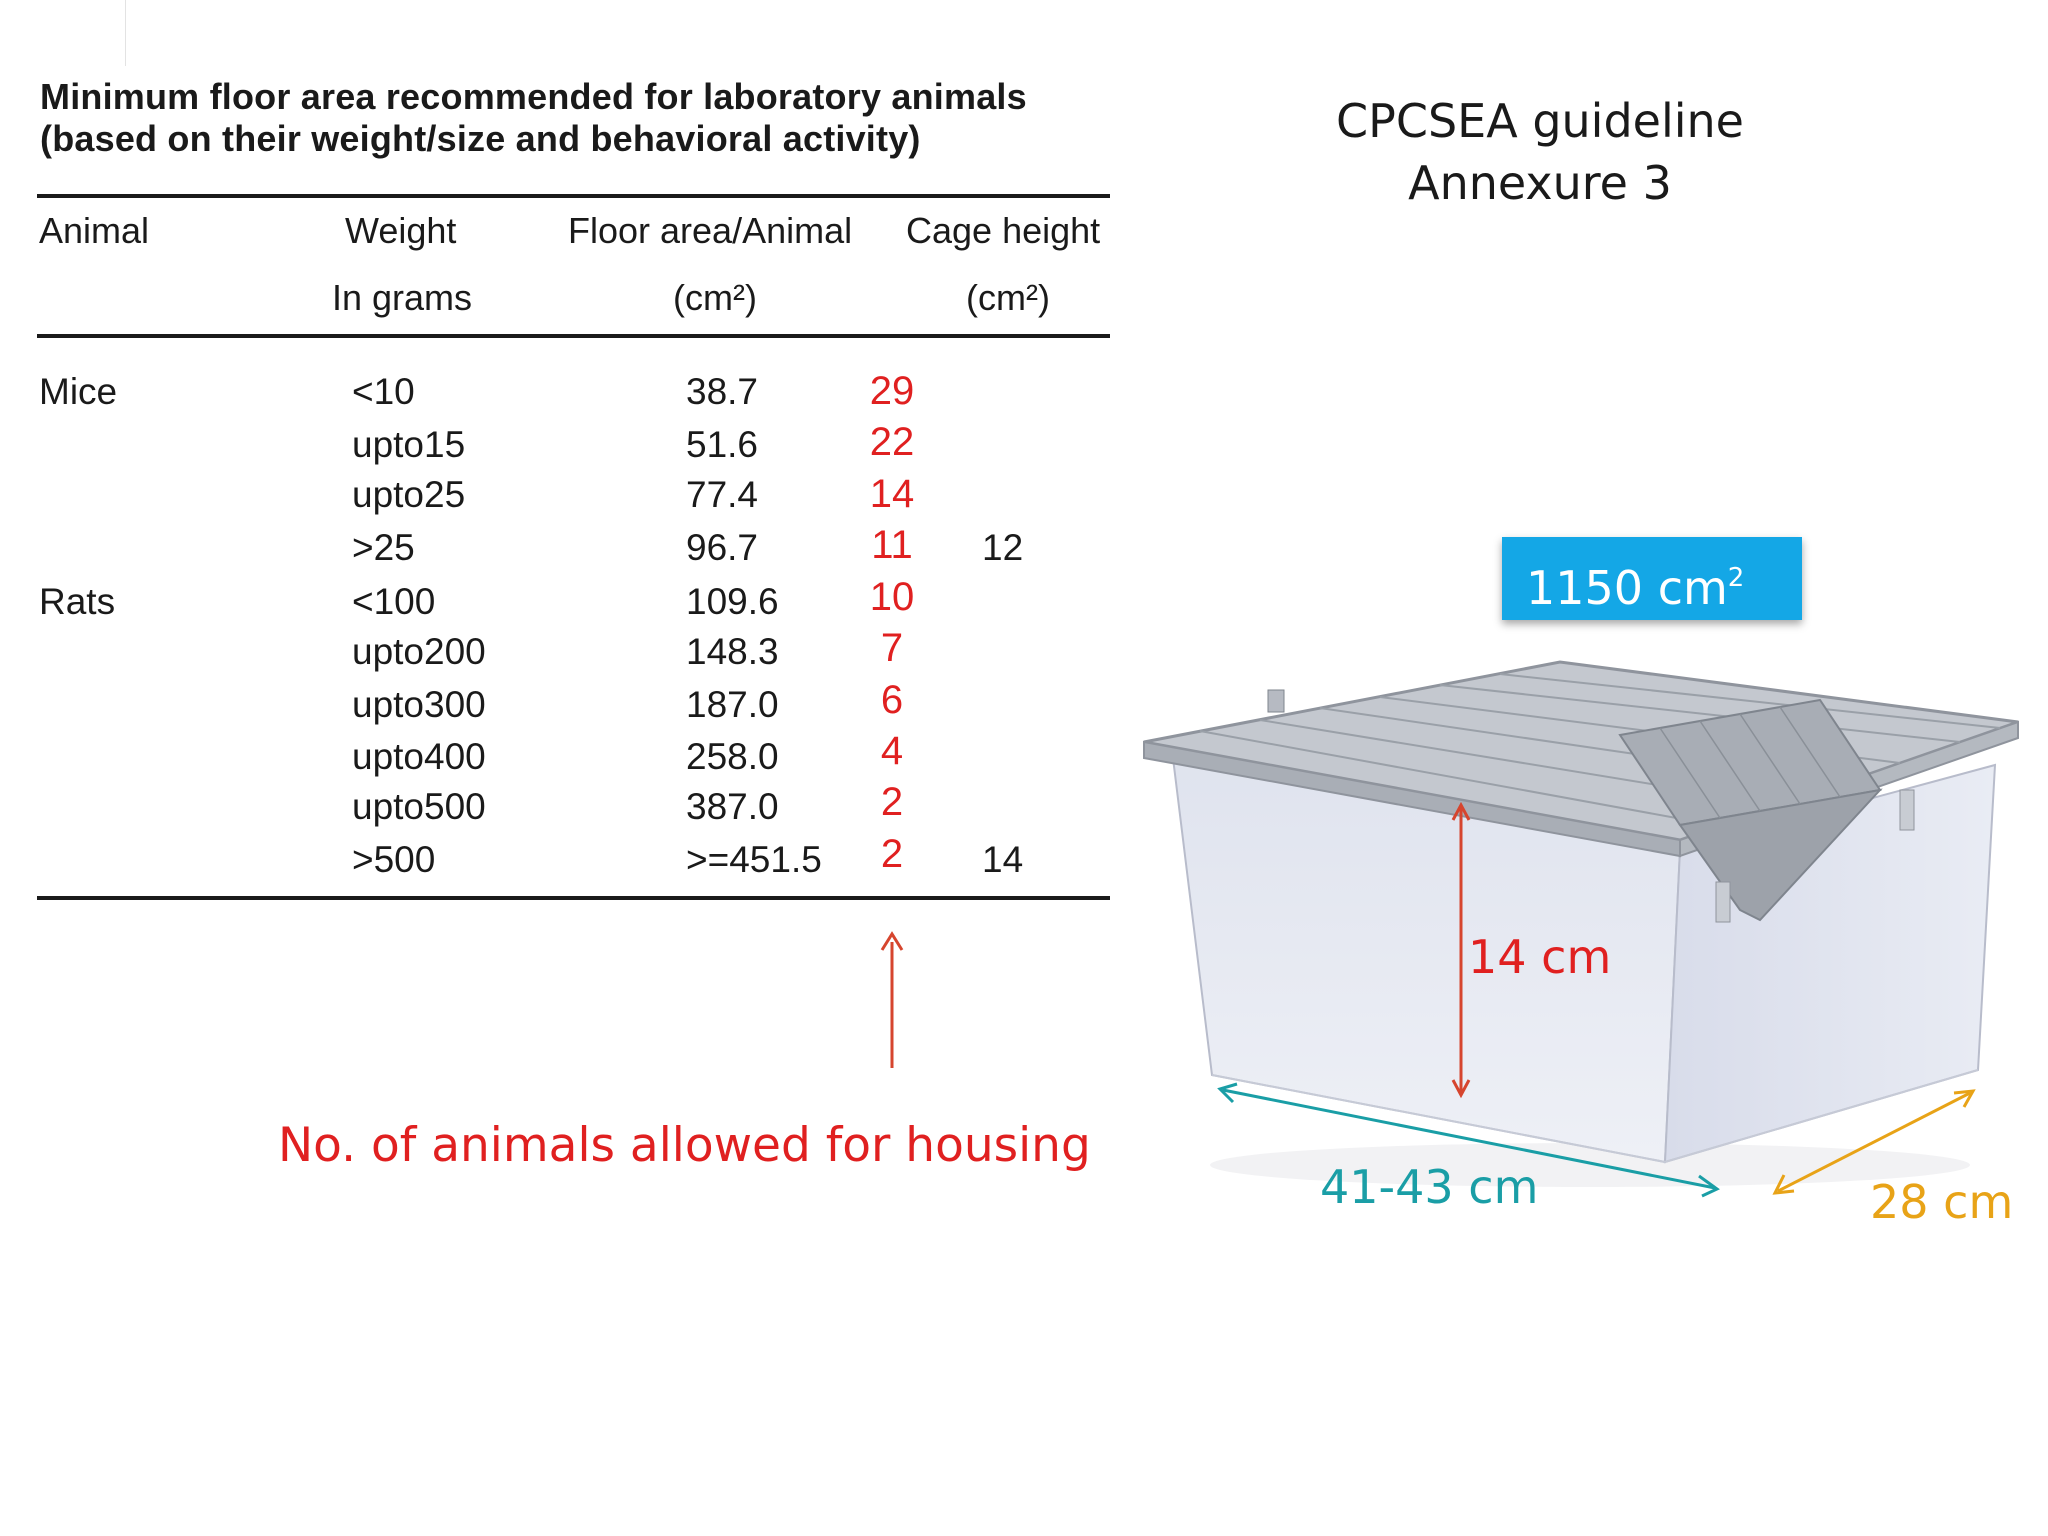 The height and width of the screenshot is (1536, 2048). I want to click on floor-area-cell: 387.0, so click(732, 806).